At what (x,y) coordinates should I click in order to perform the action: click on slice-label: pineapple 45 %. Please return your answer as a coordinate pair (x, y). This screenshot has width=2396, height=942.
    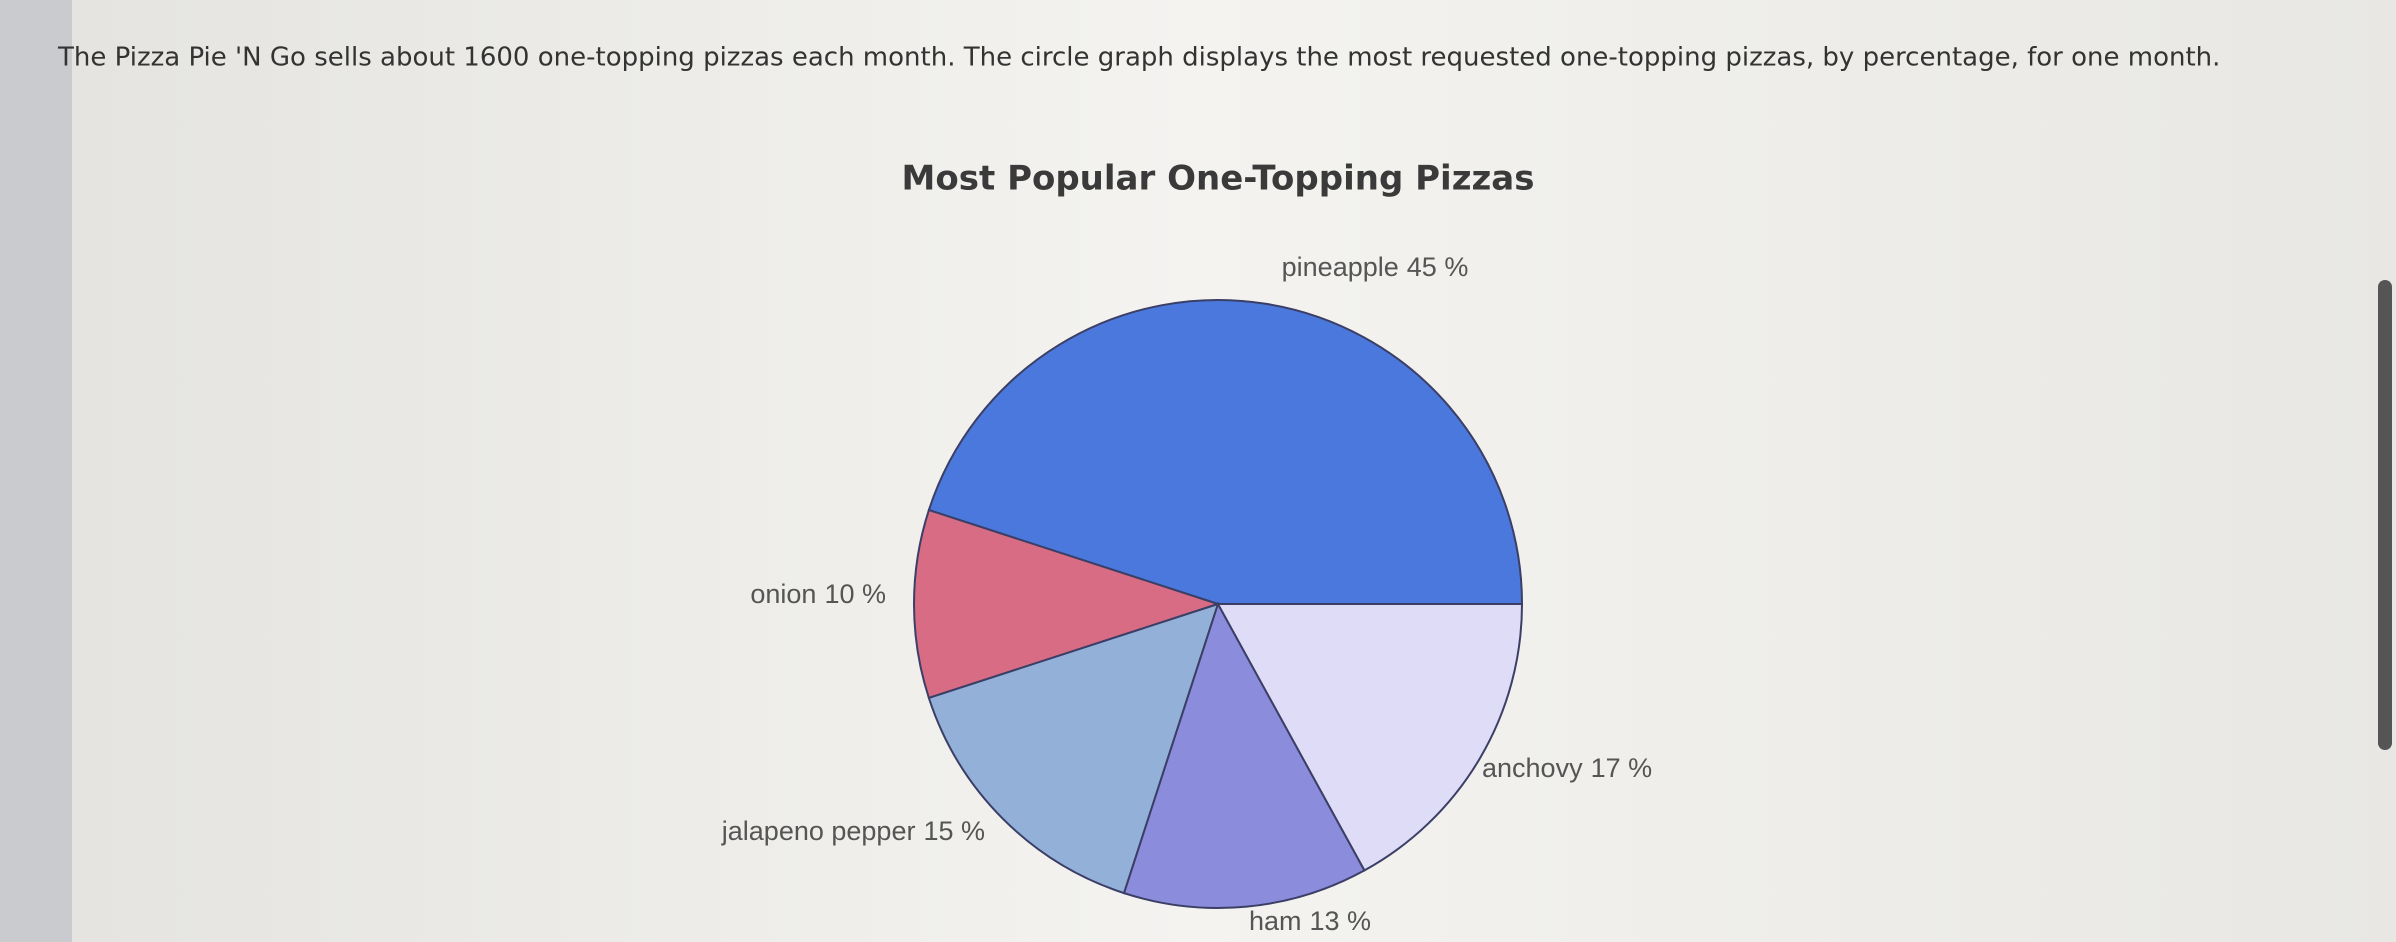
    Looking at the image, I should click on (1375, 267).